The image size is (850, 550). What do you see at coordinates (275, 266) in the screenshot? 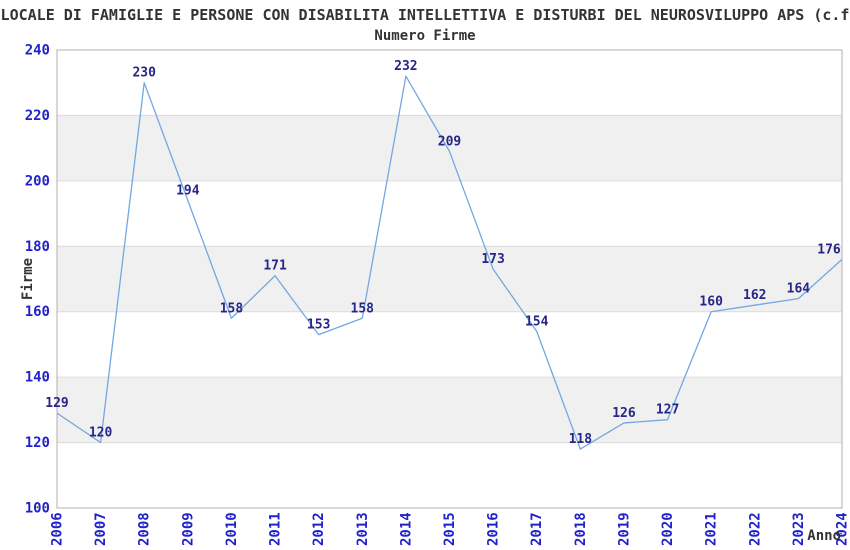
I see `data-label: 171` at bounding box center [275, 266].